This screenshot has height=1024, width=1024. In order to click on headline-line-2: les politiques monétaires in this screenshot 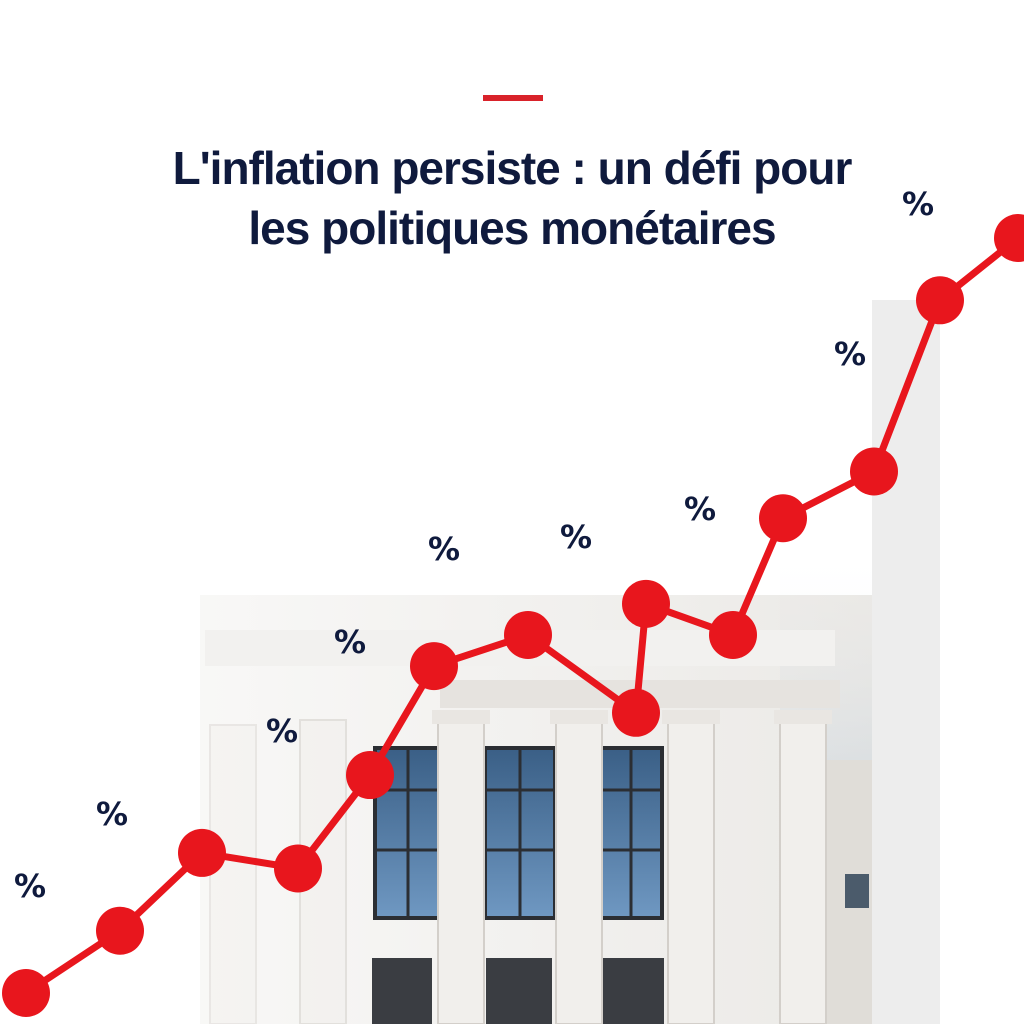, I will do `click(512, 228)`.